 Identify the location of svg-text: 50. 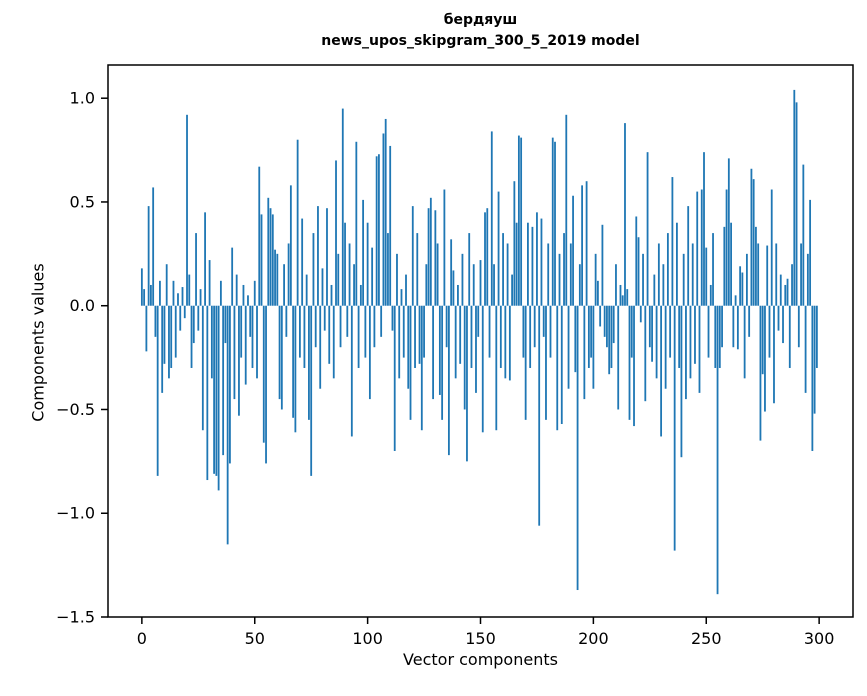
(255, 638).